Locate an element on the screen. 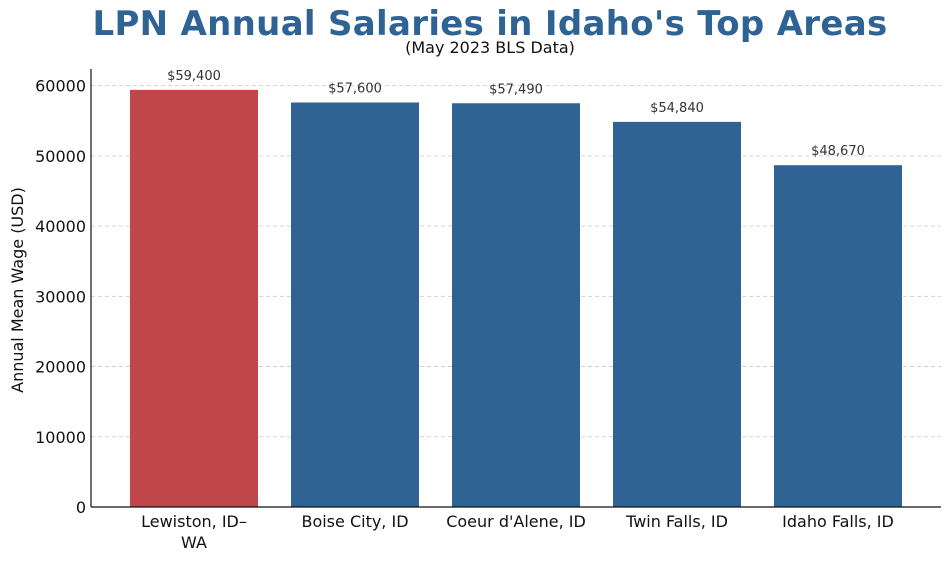  data-label: $59,400 is located at coordinates (194, 76).